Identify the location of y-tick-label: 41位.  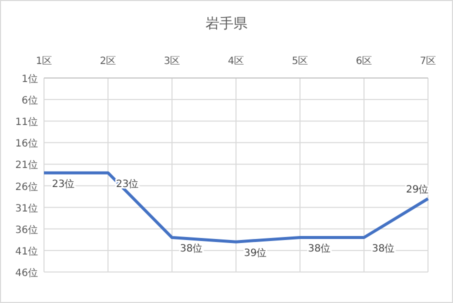
(26, 251).